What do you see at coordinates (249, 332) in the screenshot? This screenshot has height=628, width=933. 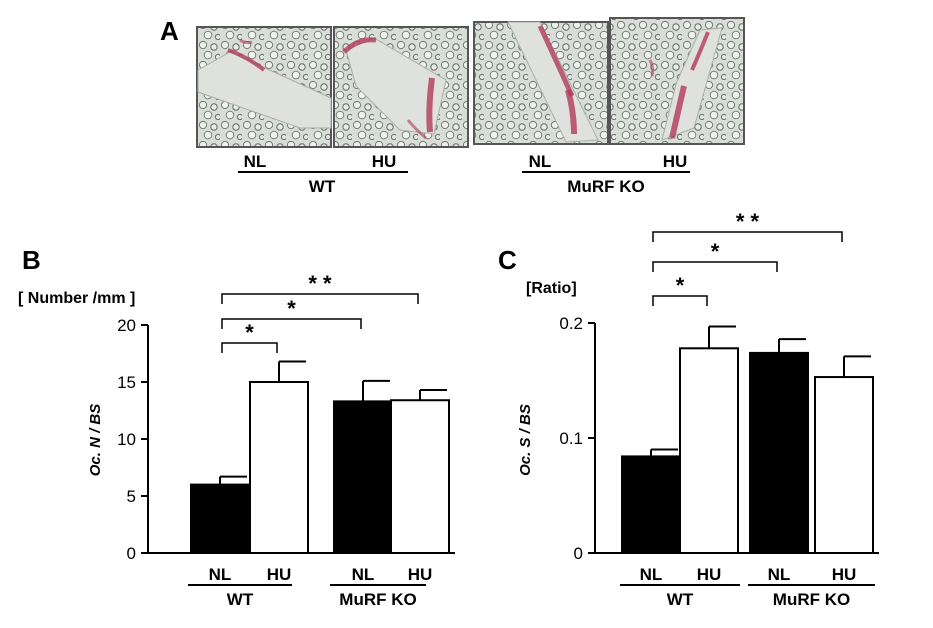 I see `significance-marker-b-0: *` at bounding box center [249, 332].